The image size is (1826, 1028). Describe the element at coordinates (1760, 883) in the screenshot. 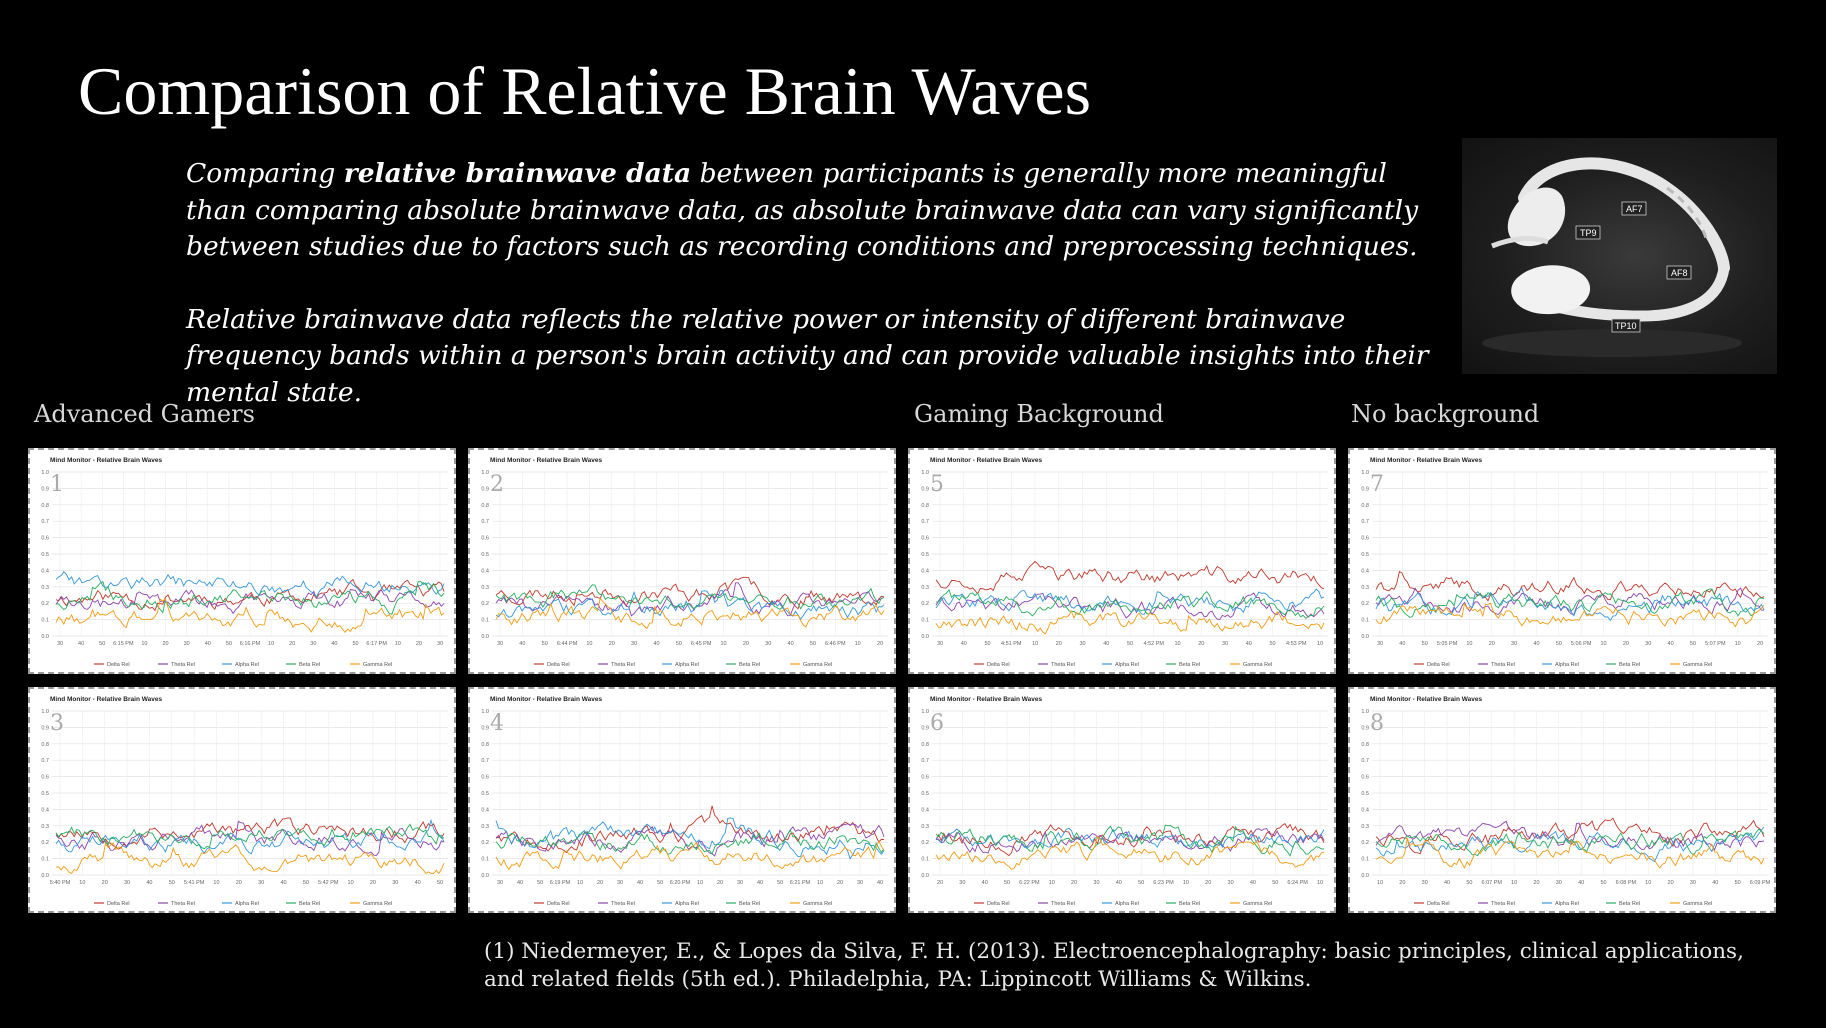

I see `x-tick-label: 6:09 PM` at that location.